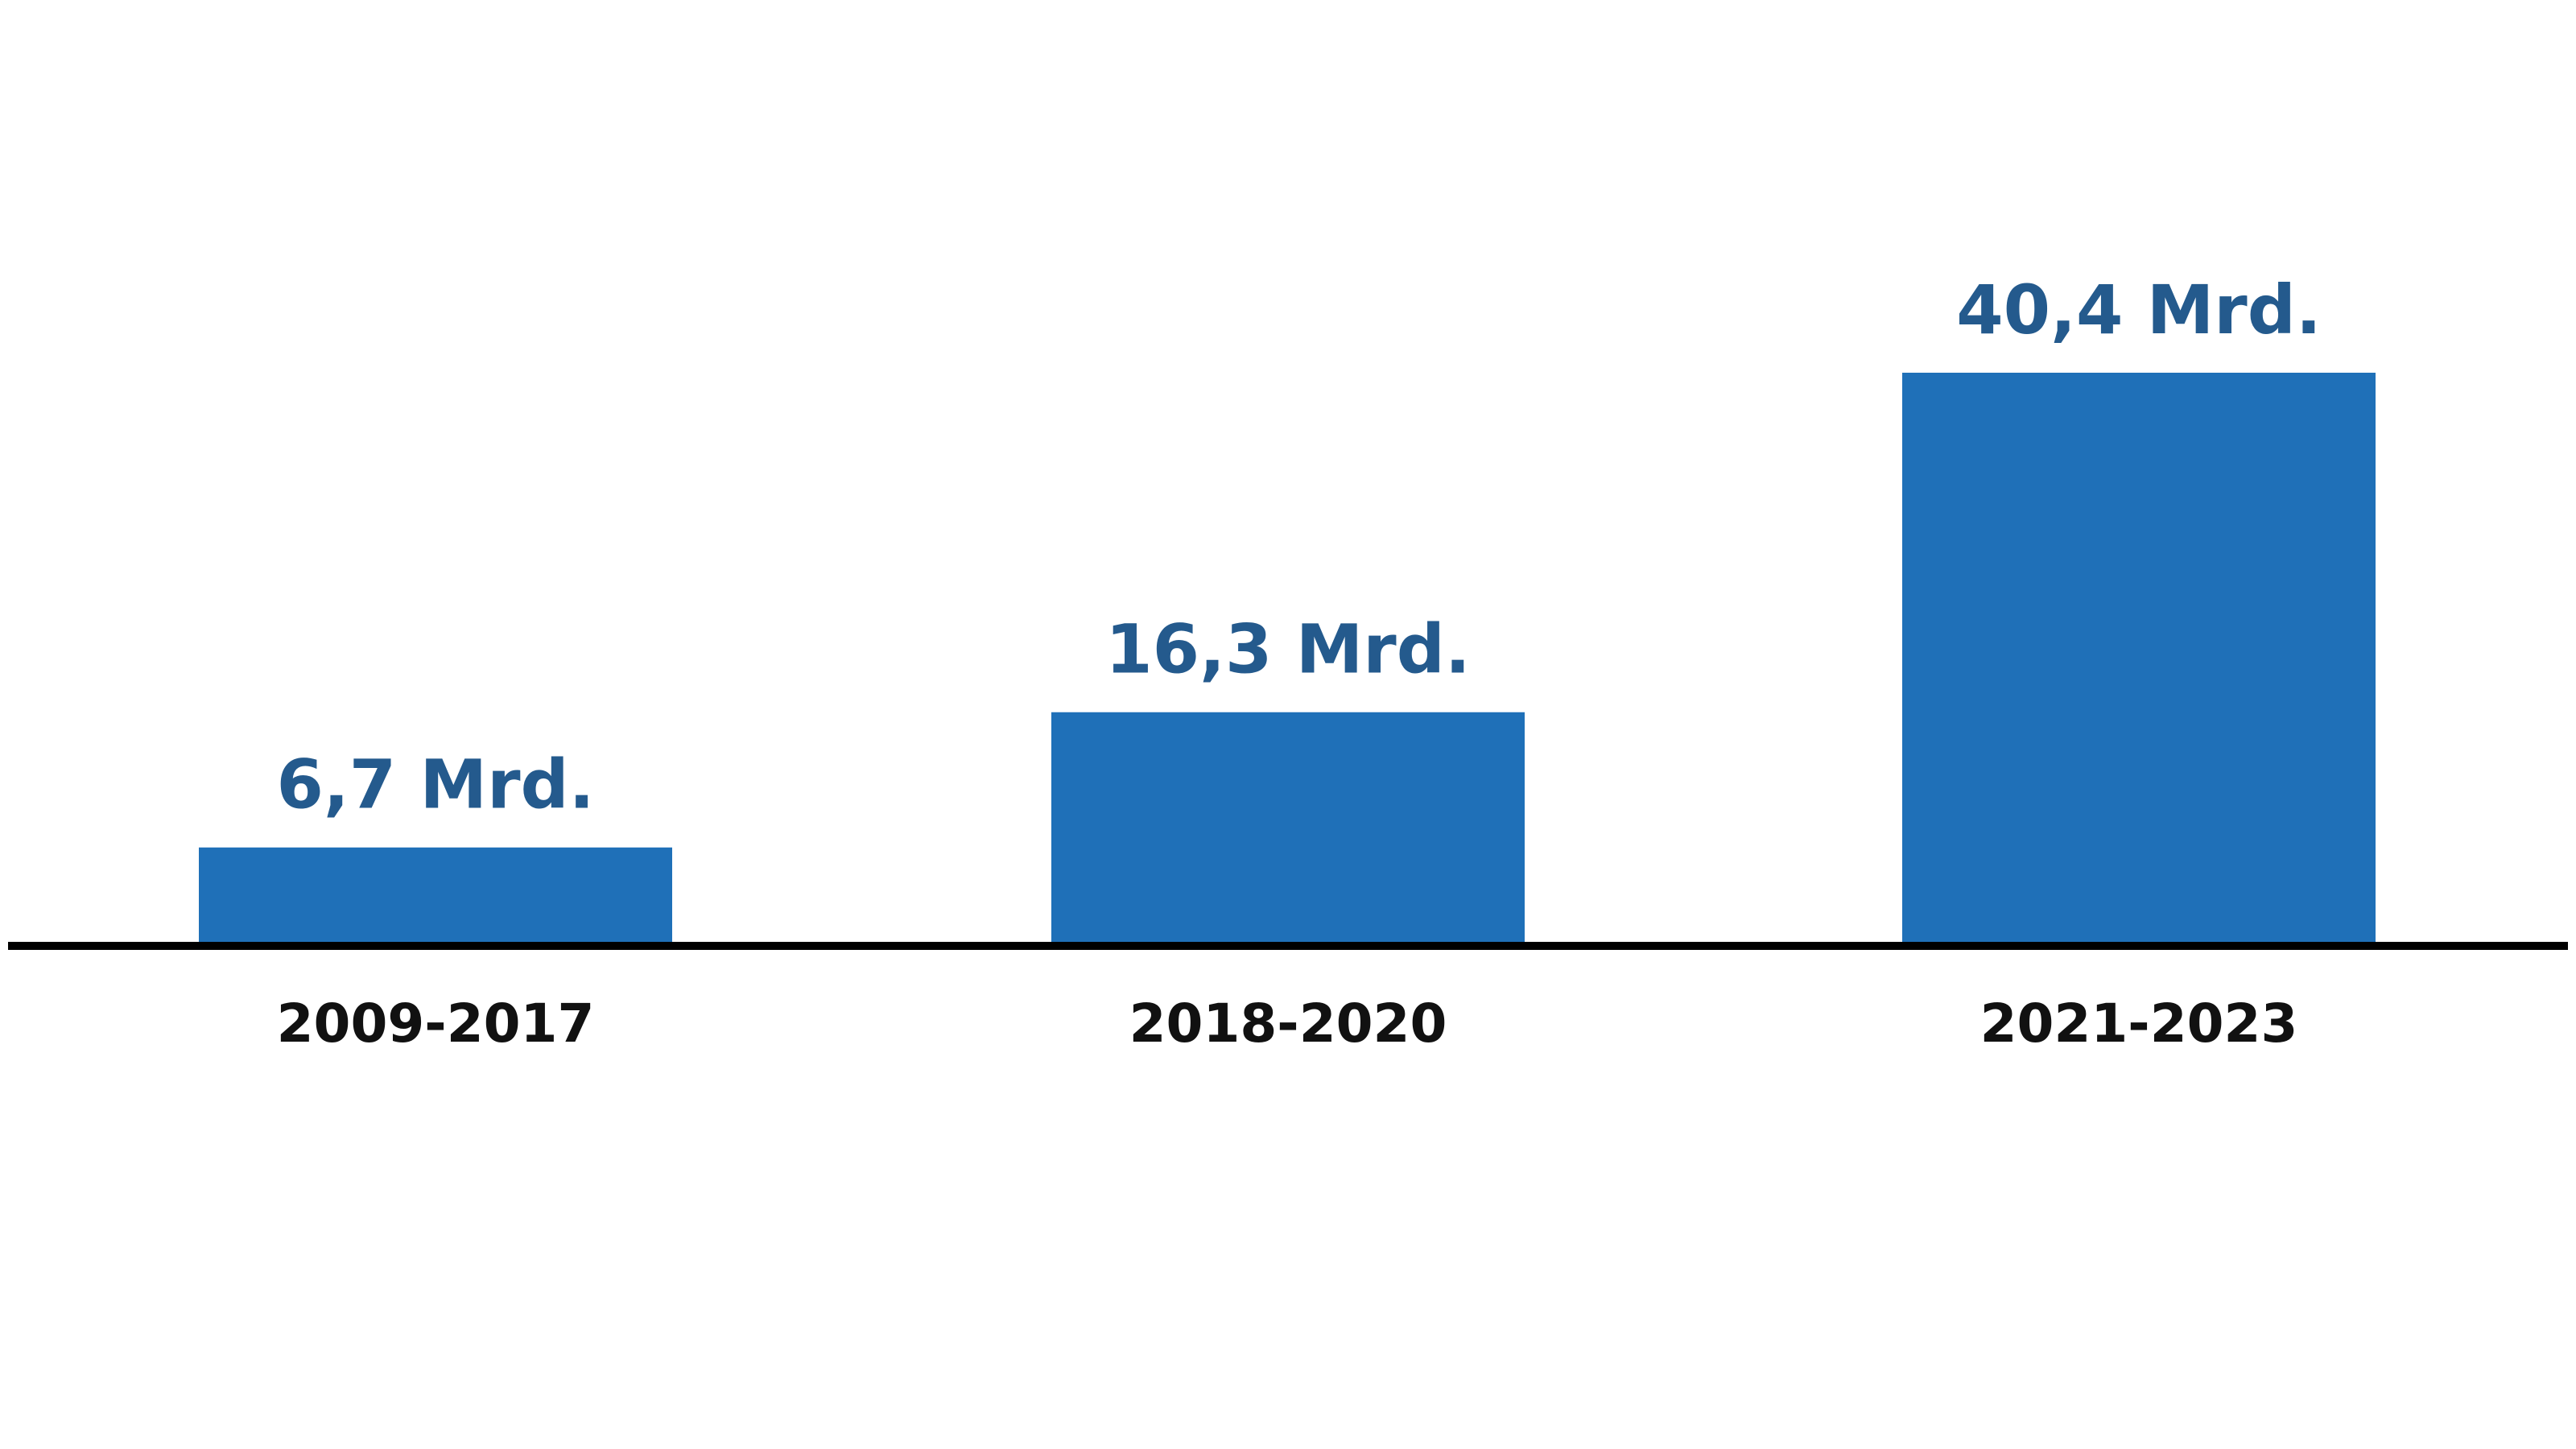 The image size is (2576, 1449). What do you see at coordinates (436, 1024) in the screenshot?
I see `x-tick-label: 2009-2017` at bounding box center [436, 1024].